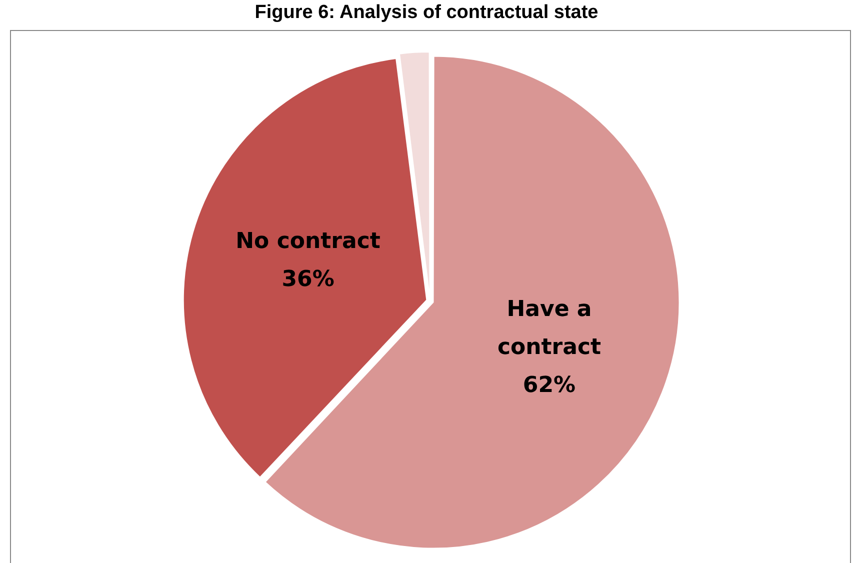 This screenshot has height=563, width=853. I want to click on slice-label: Have a contract, so click(549, 328).